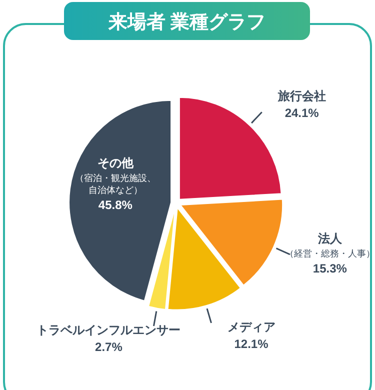  What do you see at coordinates (108, 330) in the screenshot?
I see `slice-label: トラベルインフルエンサー` at bounding box center [108, 330].